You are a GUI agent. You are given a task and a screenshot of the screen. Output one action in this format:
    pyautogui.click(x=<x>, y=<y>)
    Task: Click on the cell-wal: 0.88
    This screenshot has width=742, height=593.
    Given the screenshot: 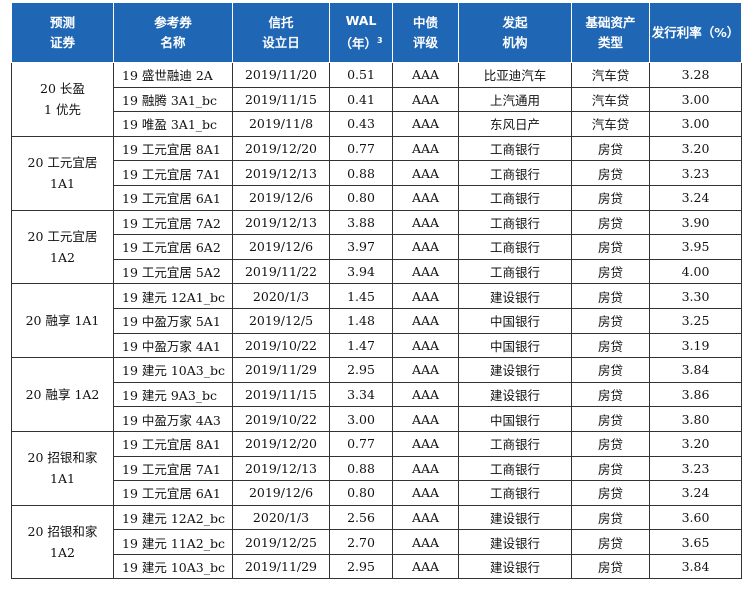 What is the action you would take?
    pyautogui.click(x=361, y=468)
    